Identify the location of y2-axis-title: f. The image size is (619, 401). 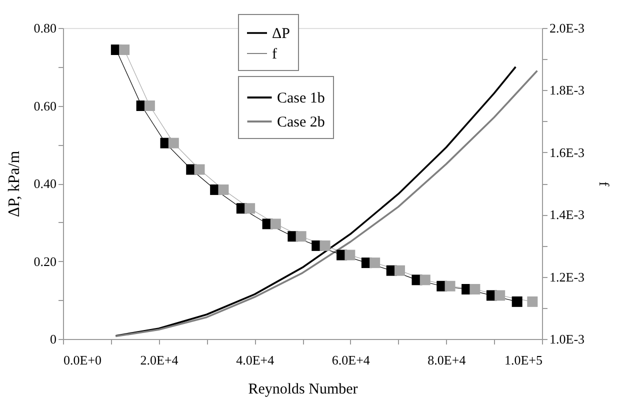
(603, 184).